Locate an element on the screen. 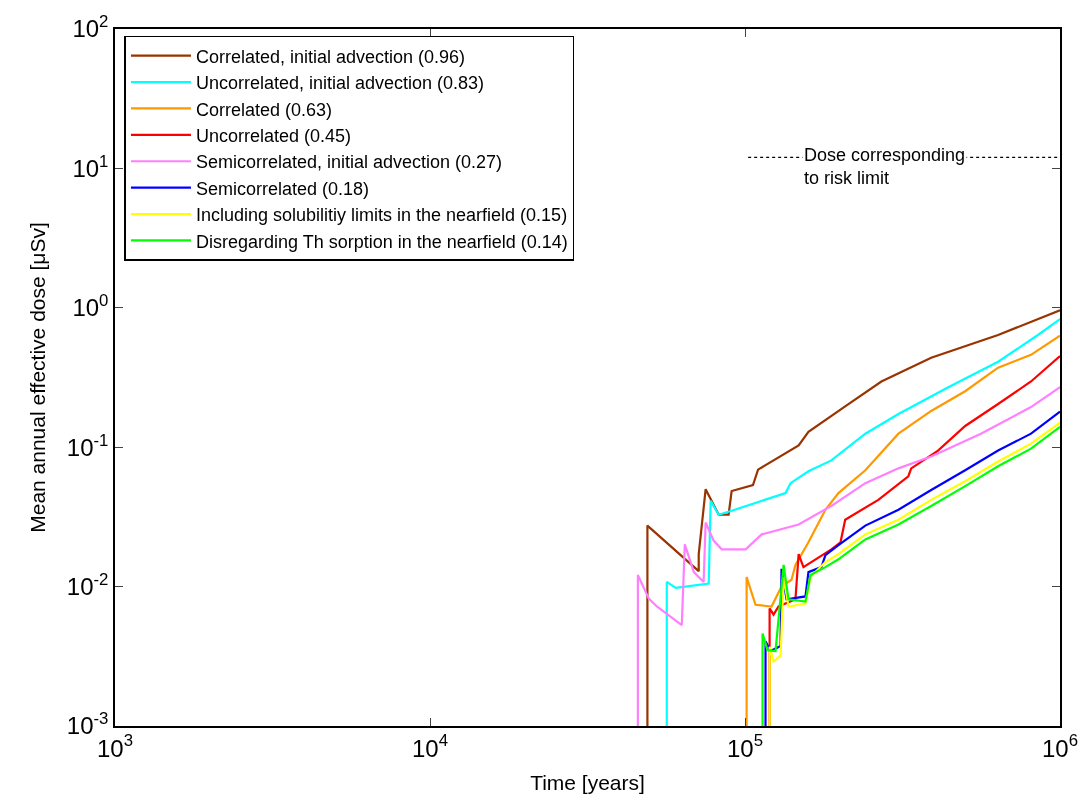 The height and width of the screenshot is (805, 1090). y-tick-label: 10$^{1}$ is located at coordinates (90, 166).